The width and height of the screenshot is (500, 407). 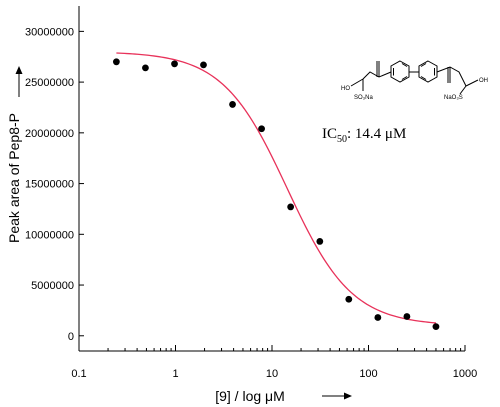 What do you see at coordinates (272, 374) in the screenshot?
I see `x-tick-label: 10` at bounding box center [272, 374].